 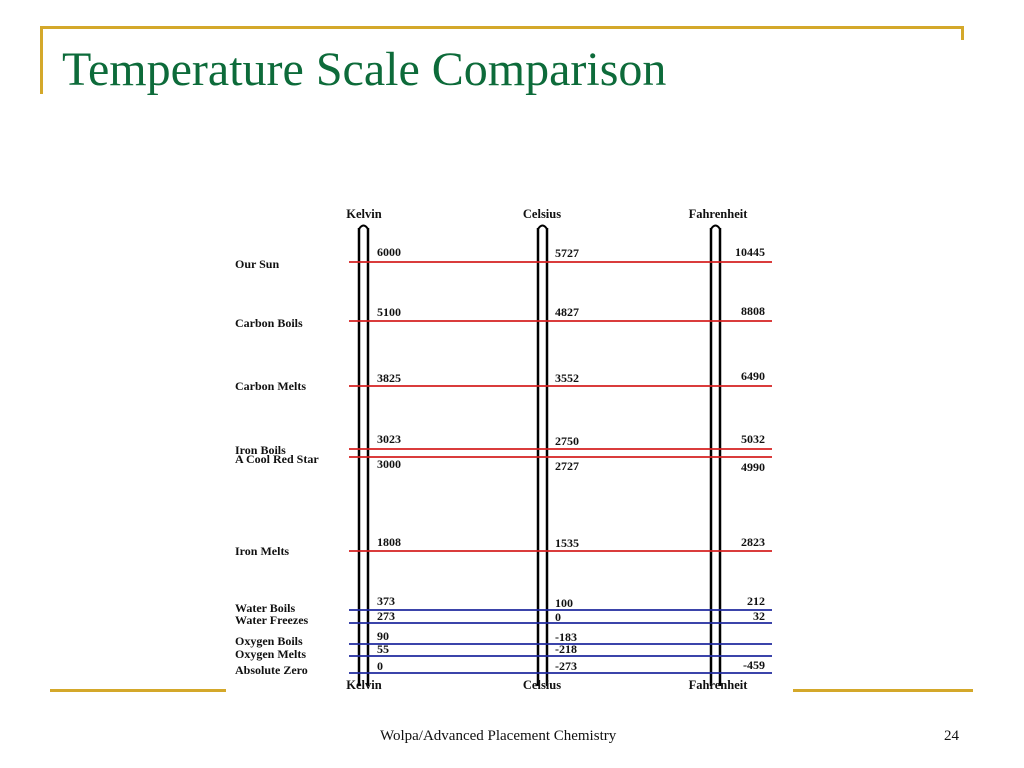 I want to click on celsius-value: 4827, so click(x=567, y=312).